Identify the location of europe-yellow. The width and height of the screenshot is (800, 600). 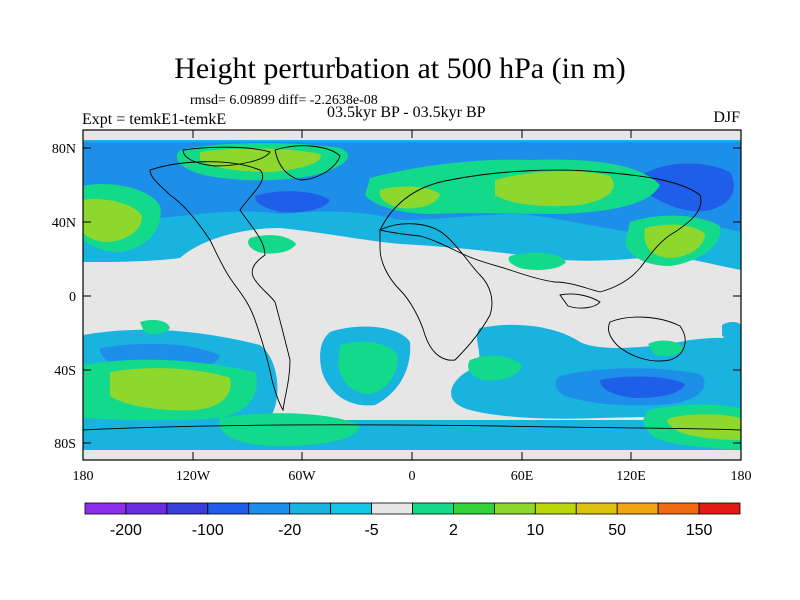
(409, 197).